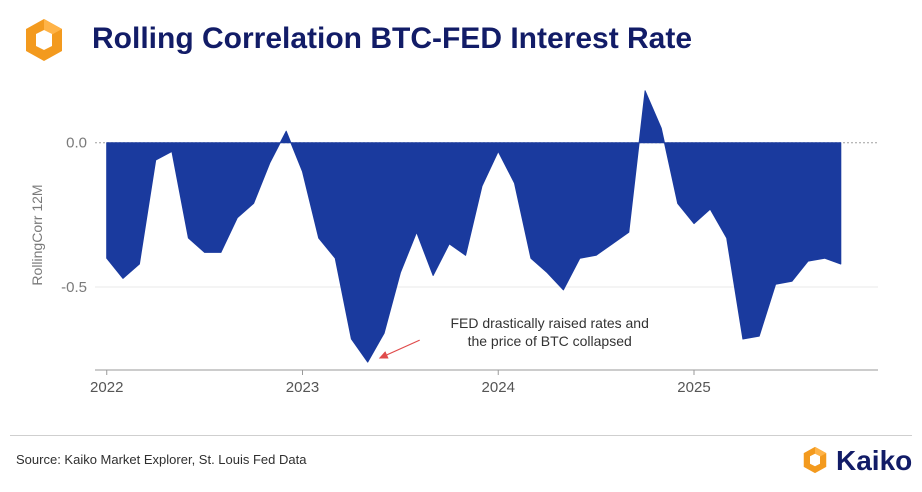 This screenshot has height=492, width=922. What do you see at coordinates (461, 435) in the screenshot?
I see `footer-divider` at bounding box center [461, 435].